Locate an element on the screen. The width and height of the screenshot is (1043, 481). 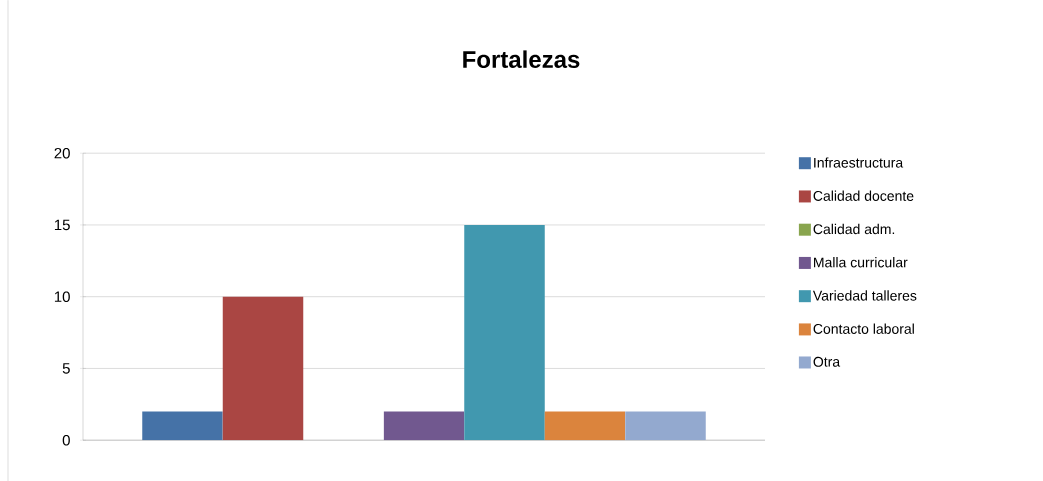
legend-label: Contacto laboral is located at coordinates (863, 328).